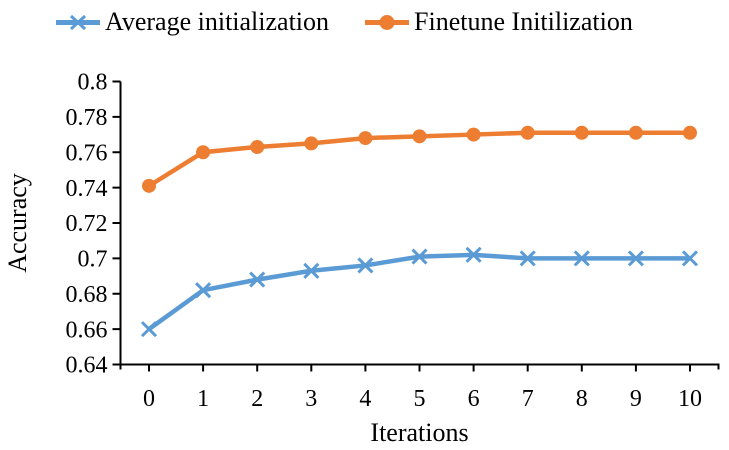 This screenshot has width=729, height=450. What do you see at coordinates (87, 118) in the screenshot?
I see `y-tick-label: 0.78` at bounding box center [87, 118].